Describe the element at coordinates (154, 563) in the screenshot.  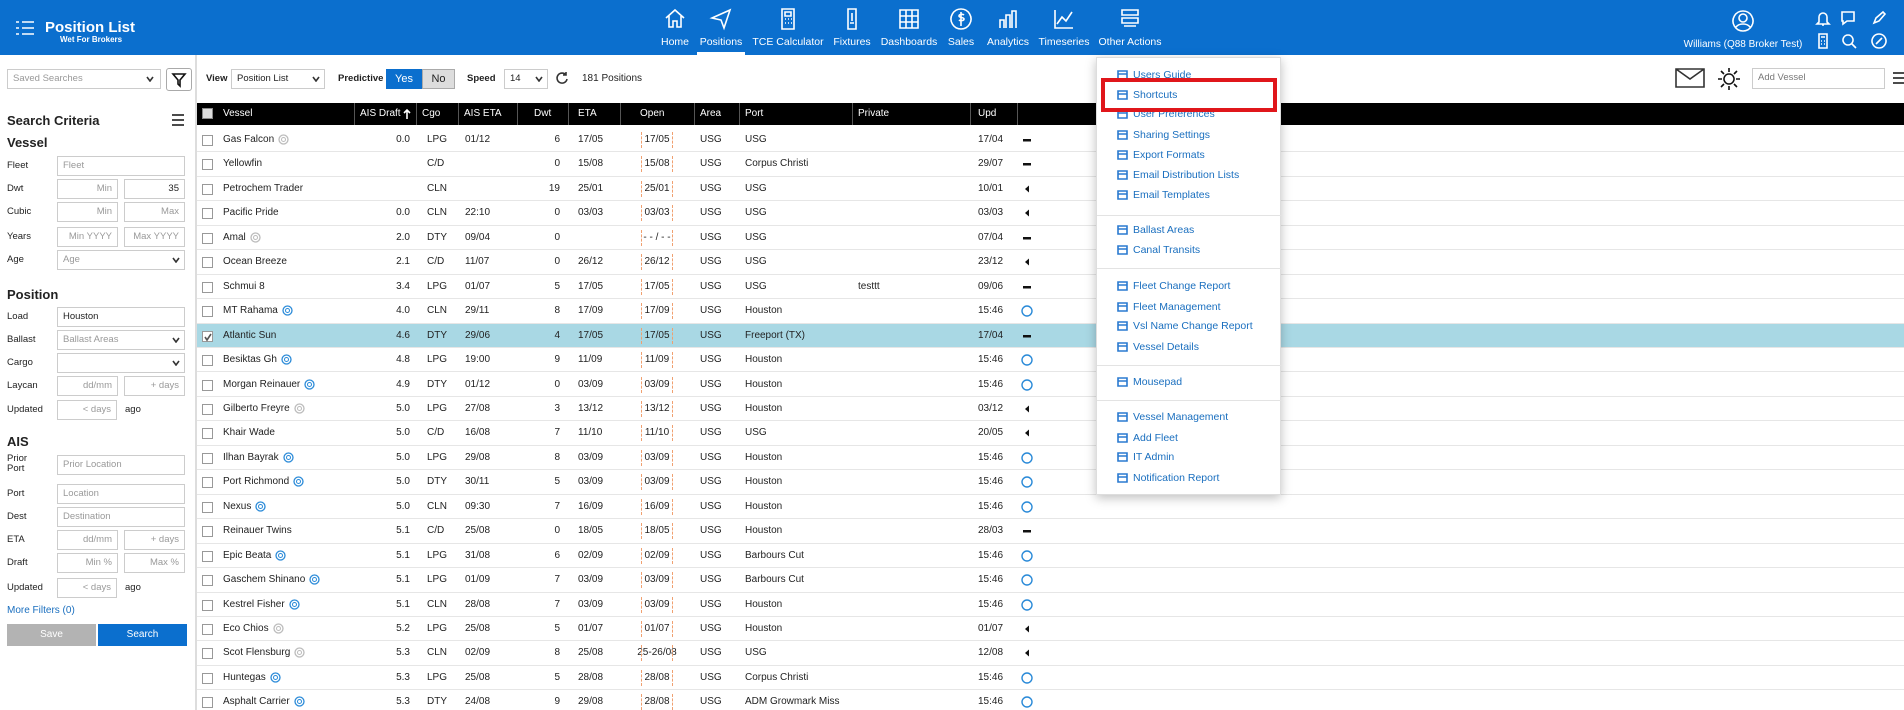
I see `text-input: Max %` at that location.